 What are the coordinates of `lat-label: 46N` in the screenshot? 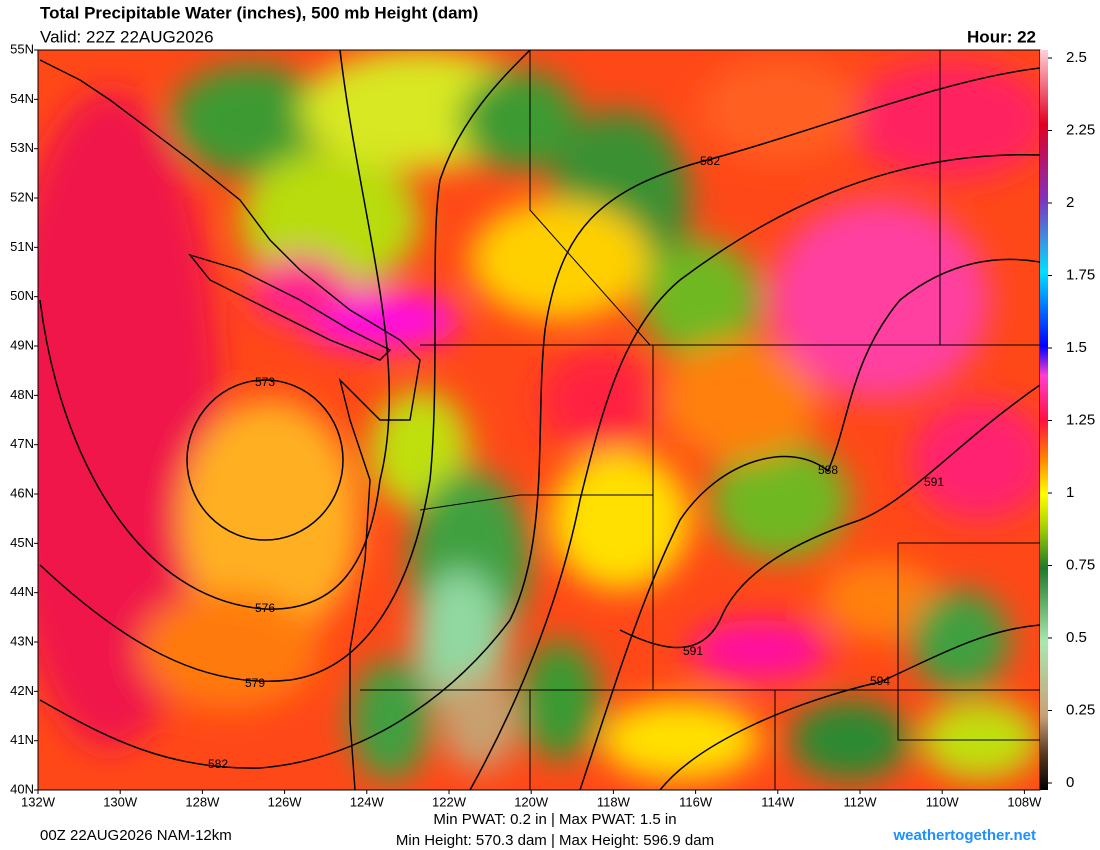 It's located at (22, 492).